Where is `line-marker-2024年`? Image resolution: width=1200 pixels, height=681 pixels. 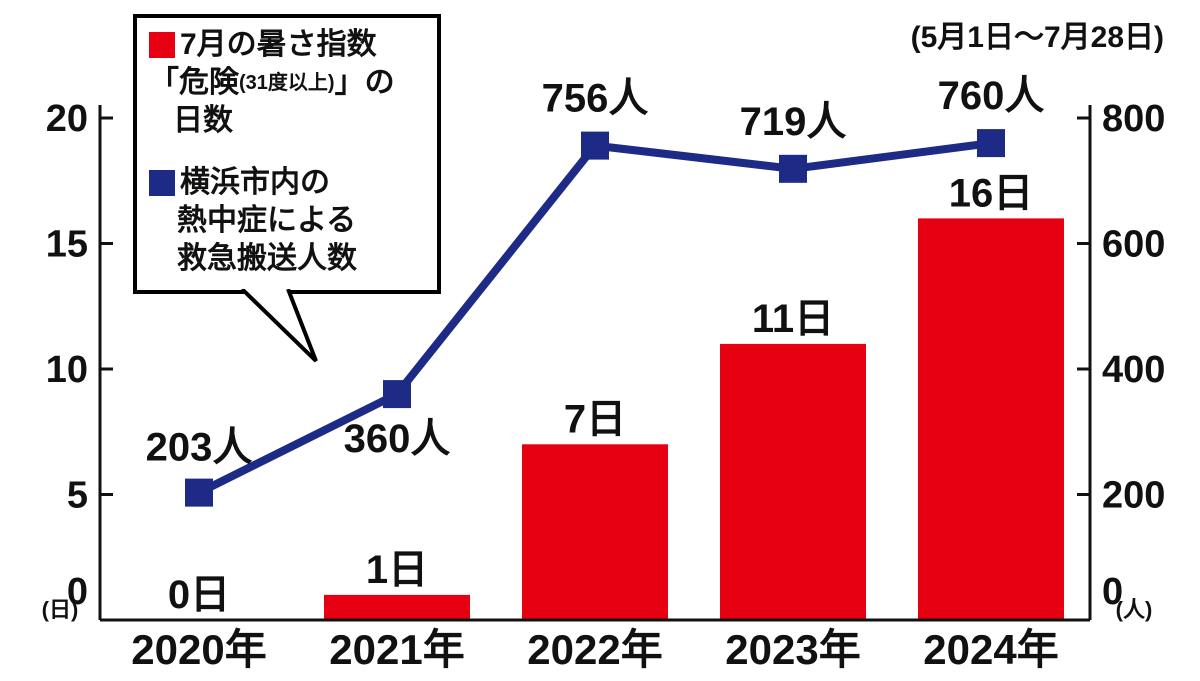
line-marker-2024年 is located at coordinates (991, 143).